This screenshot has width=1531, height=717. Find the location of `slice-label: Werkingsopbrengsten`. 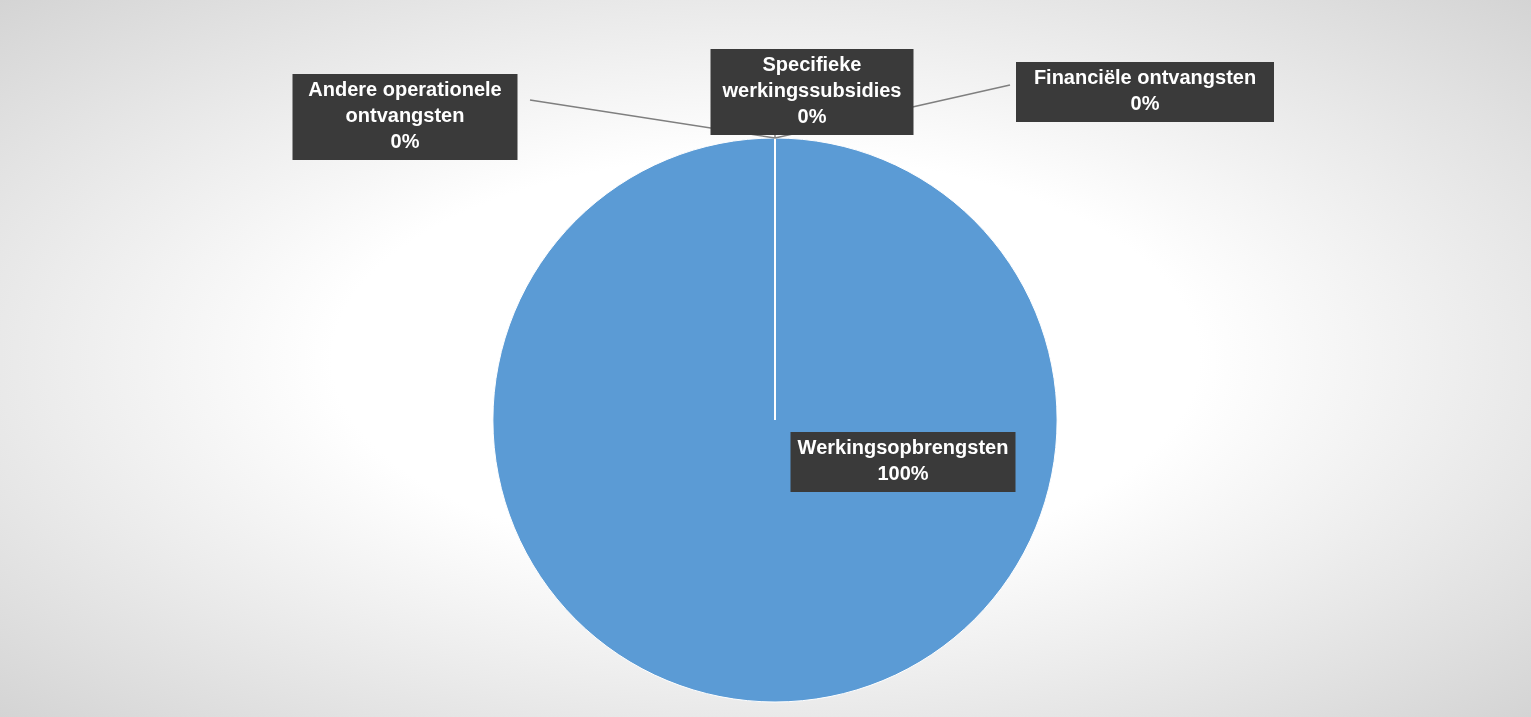

slice-label: Werkingsopbrengsten is located at coordinates (903, 447).